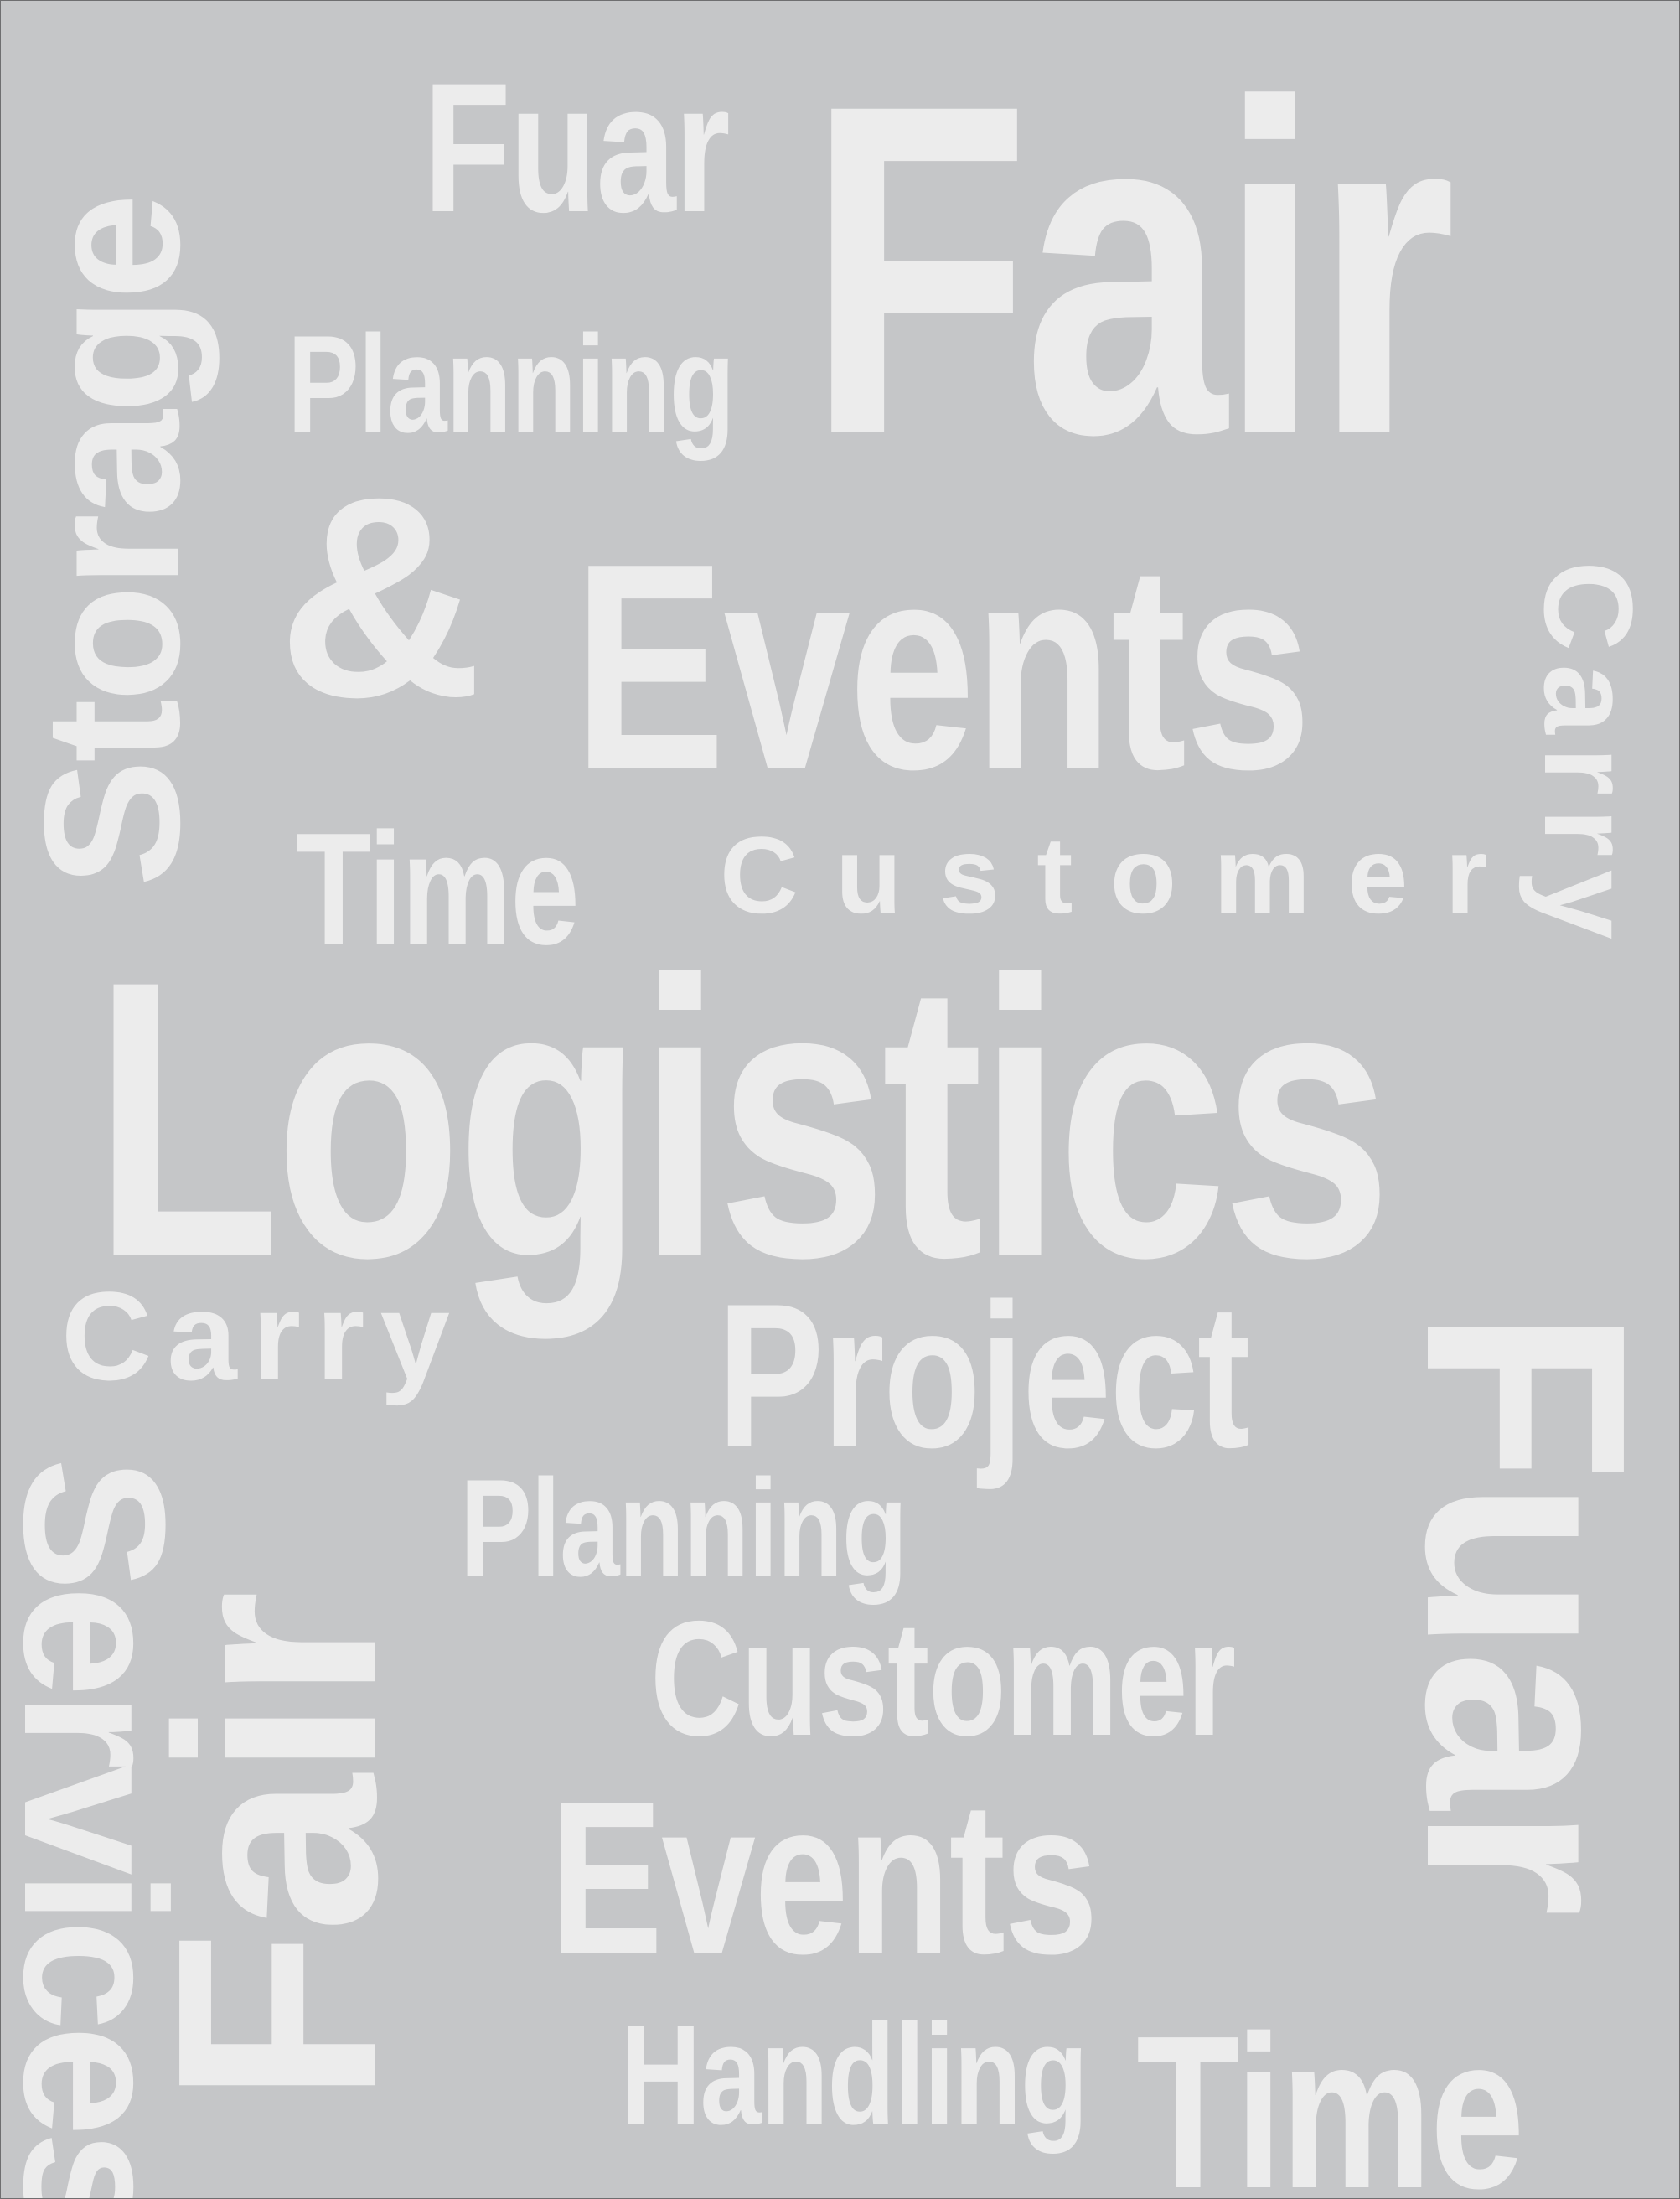 Image resolution: width=1680 pixels, height=2199 pixels. What do you see at coordinates (983, 1375) in the screenshot?
I see `word-project: Project` at bounding box center [983, 1375].